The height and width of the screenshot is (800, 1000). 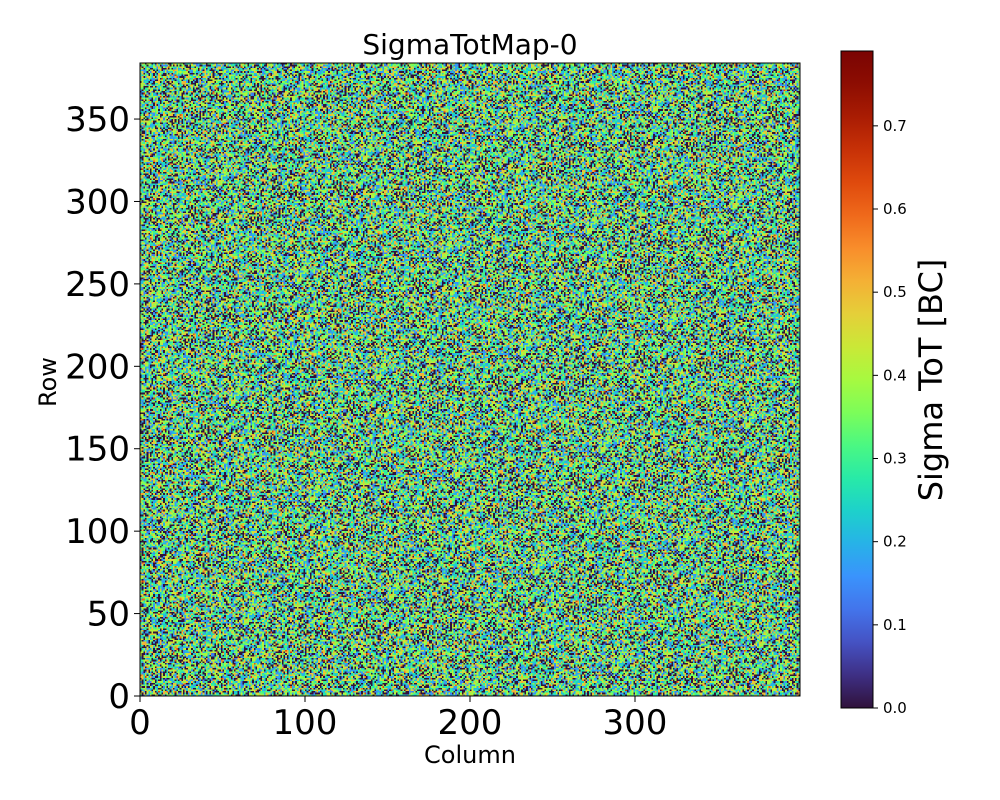 What do you see at coordinates (895, 292) in the screenshot?
I see `colorbar-tick-label: 0.5` at bounding box center [895, 292].